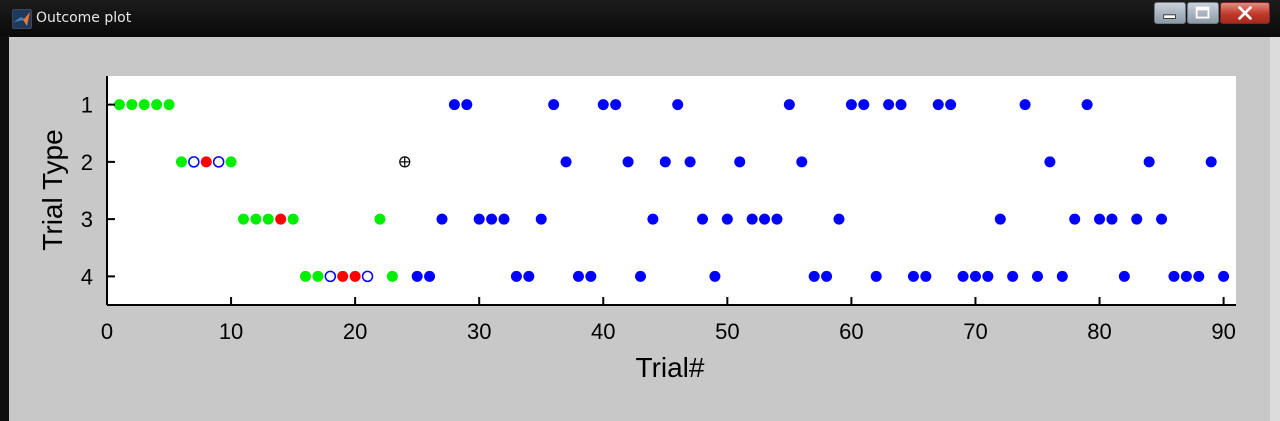 This screenshot has width=1280, height=421. I want to click on minimize-button, so click(1170, 13).